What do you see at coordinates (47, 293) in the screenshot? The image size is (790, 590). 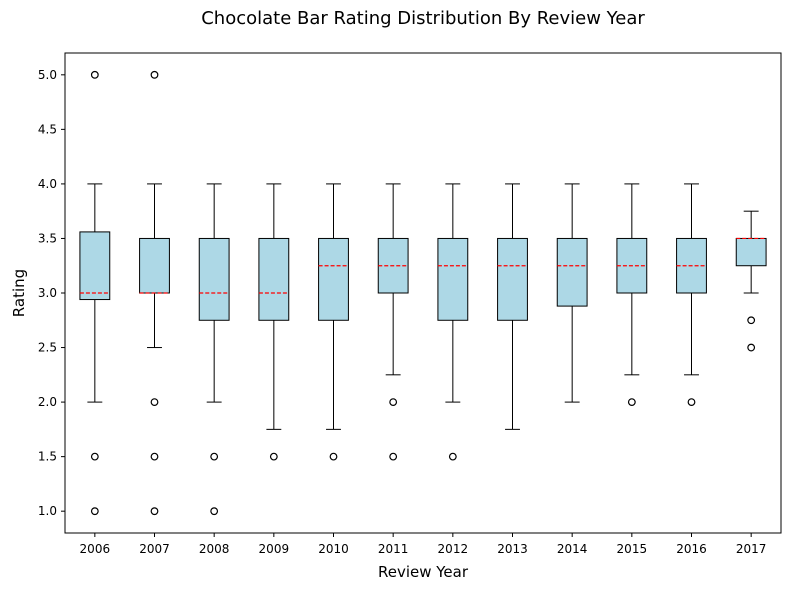 I see `y-tick-label: 3.0` at bounding box center [47, 293].